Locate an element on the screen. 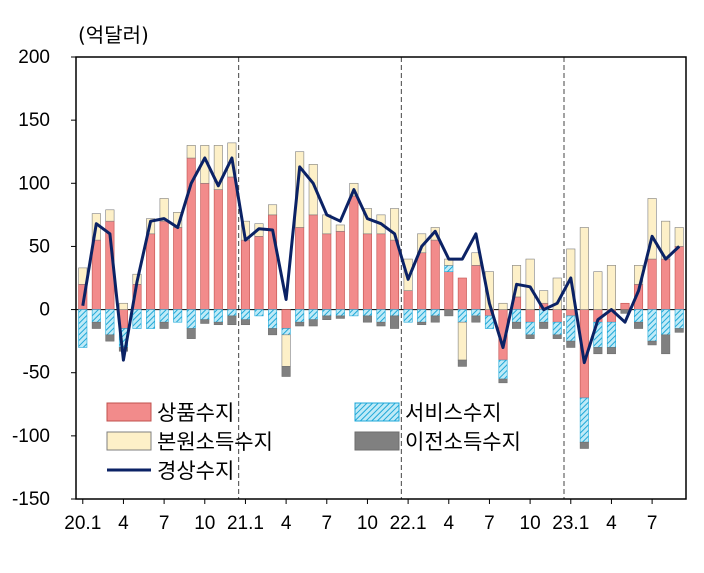 The width and height of the screenshot is (704, 573). y-tick-label: 150 is located at coordinates (34, 120).